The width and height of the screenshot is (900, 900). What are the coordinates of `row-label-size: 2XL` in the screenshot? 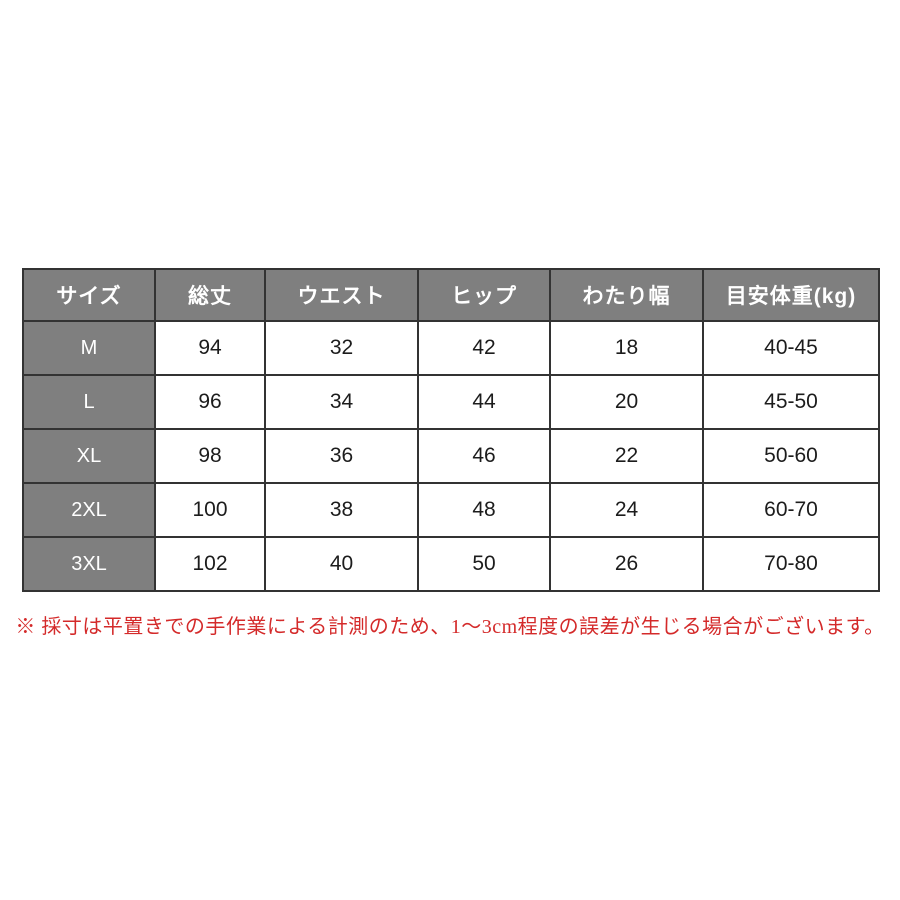 It's located at (89, 510).